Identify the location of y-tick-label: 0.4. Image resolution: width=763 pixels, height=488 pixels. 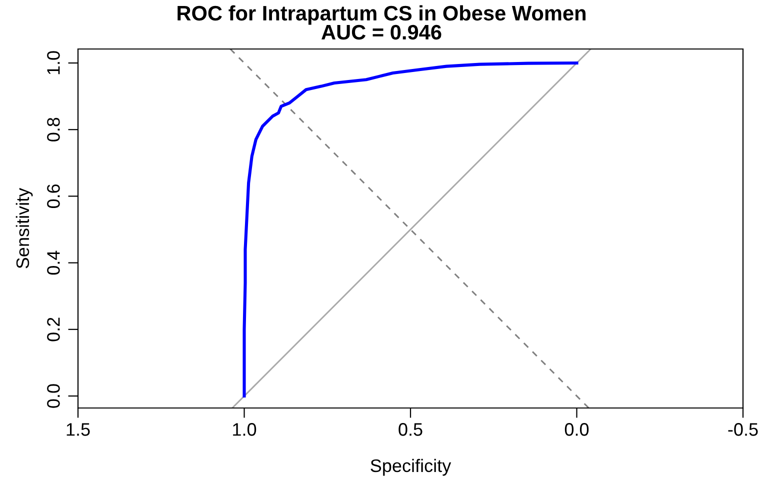
(53, 262).